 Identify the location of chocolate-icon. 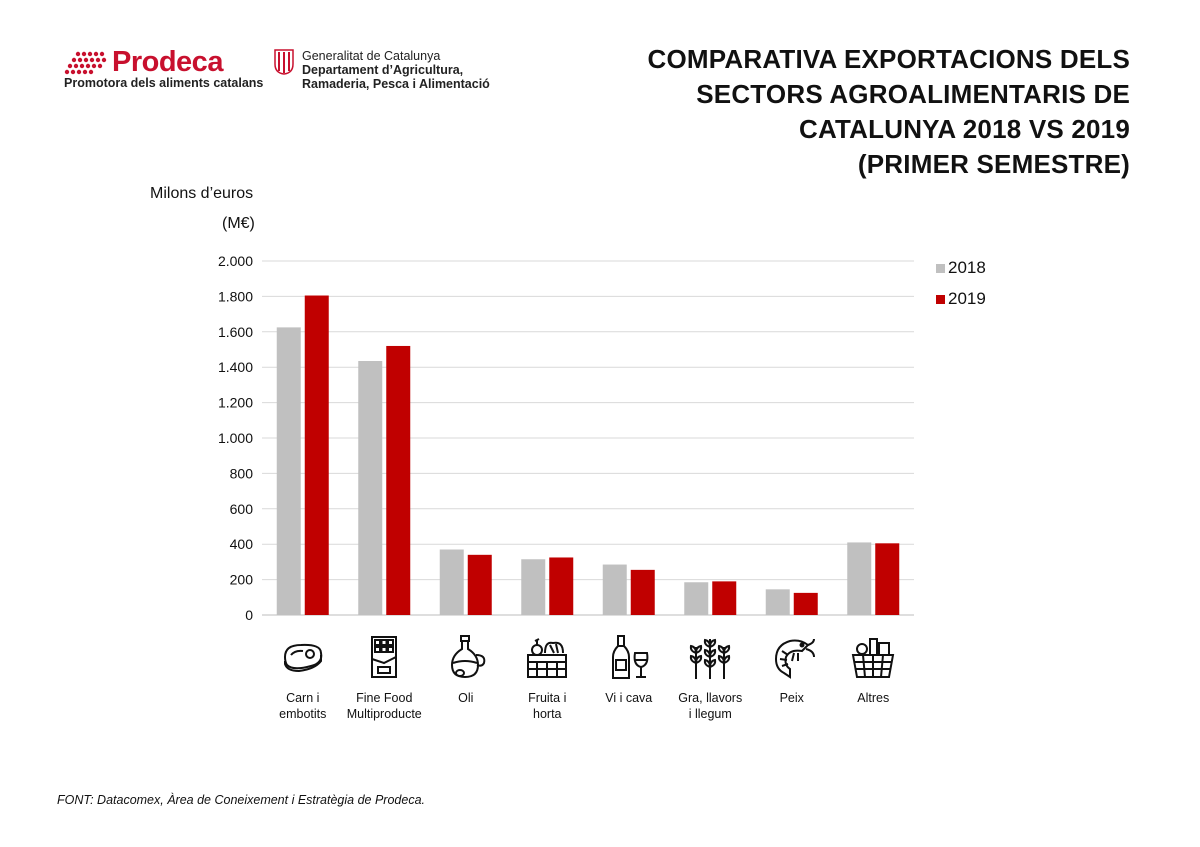
(384, 657).